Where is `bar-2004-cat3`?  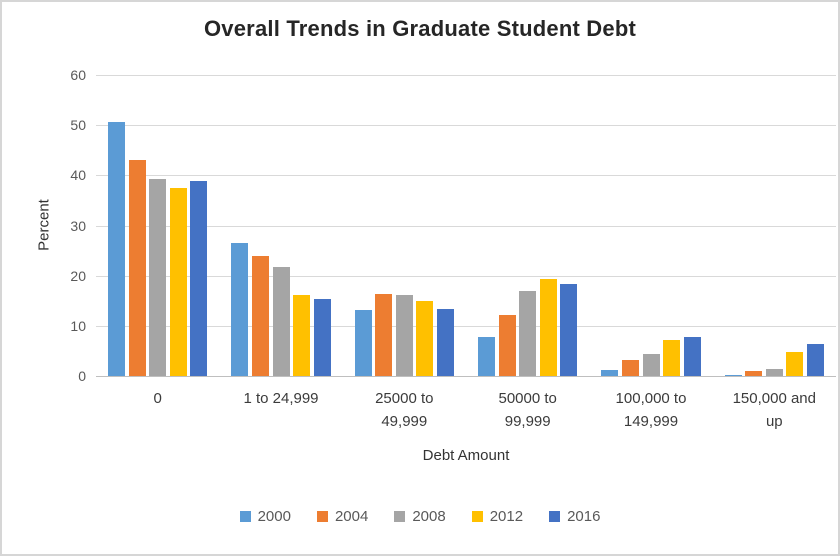
bar-2004-cat3 is located at coordinates (507, 345).